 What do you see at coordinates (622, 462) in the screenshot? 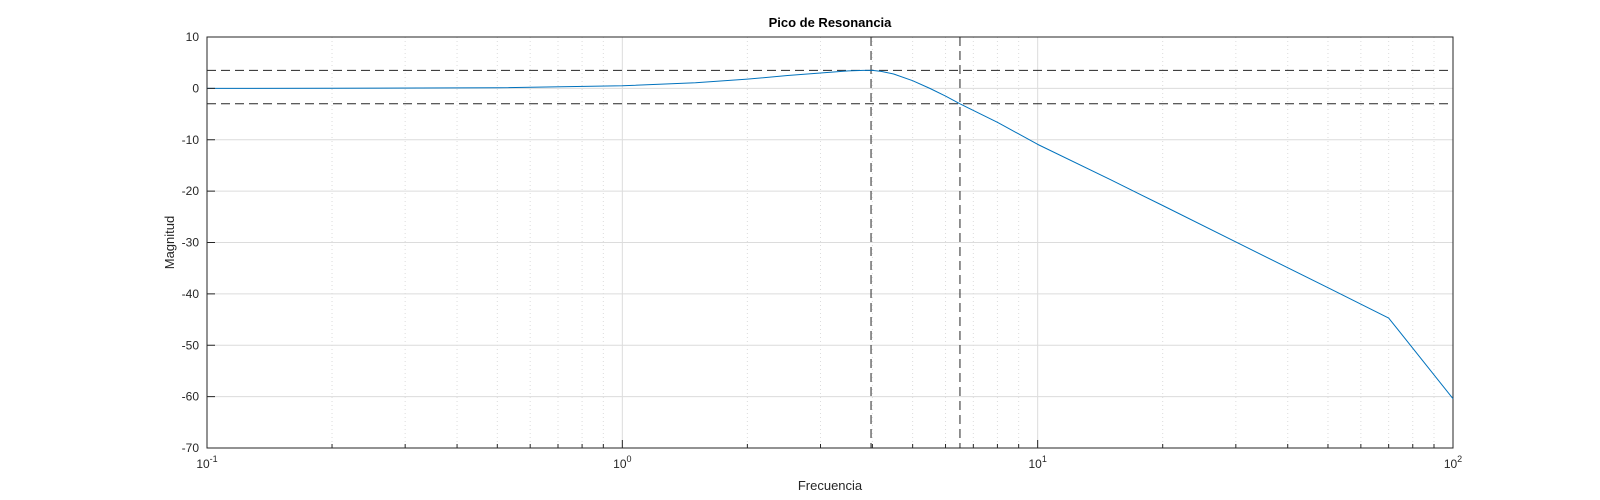
I see `x-tick-label: 10⁰` at bounding box center [622, 462].